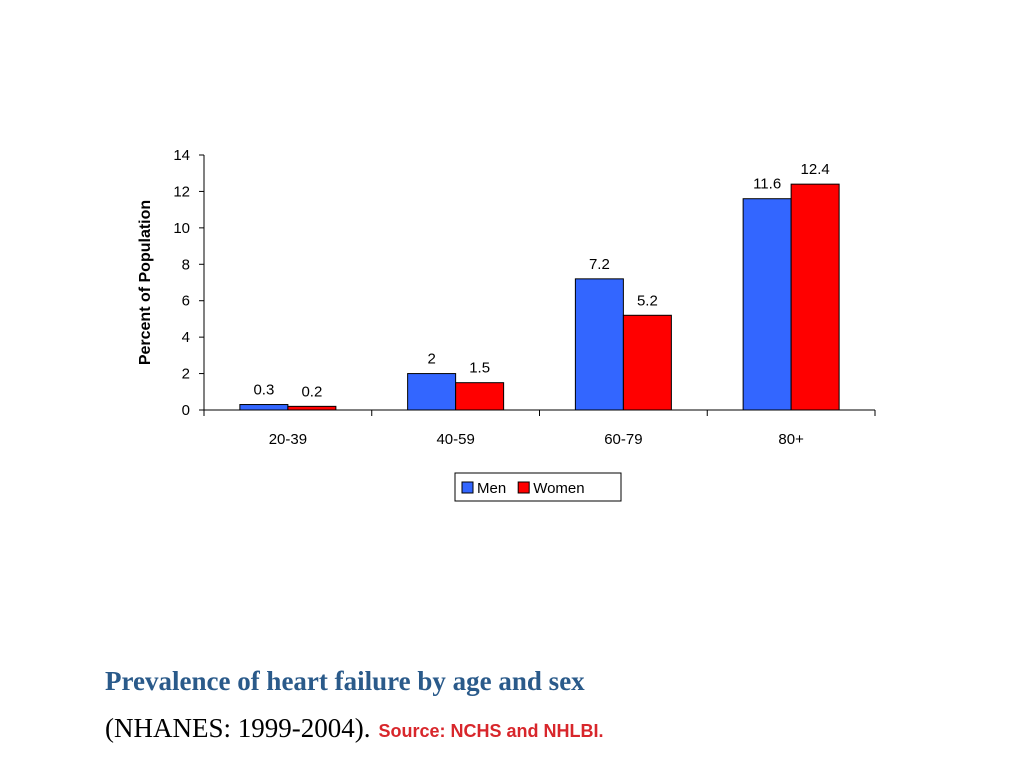  I want to click on data-label: 11.6, so click(767, 184).